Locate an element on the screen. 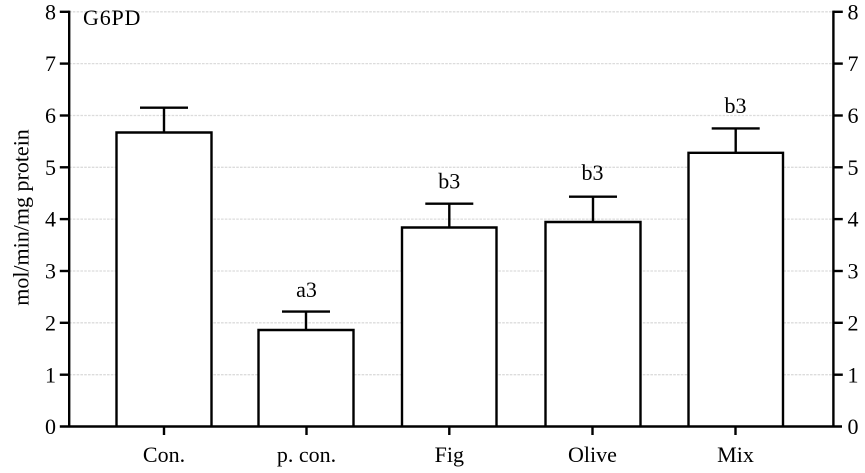 Image resolution: width=865 pixels, height=473 pixels. svg-text: Olive is located at coordinates (592, 454).